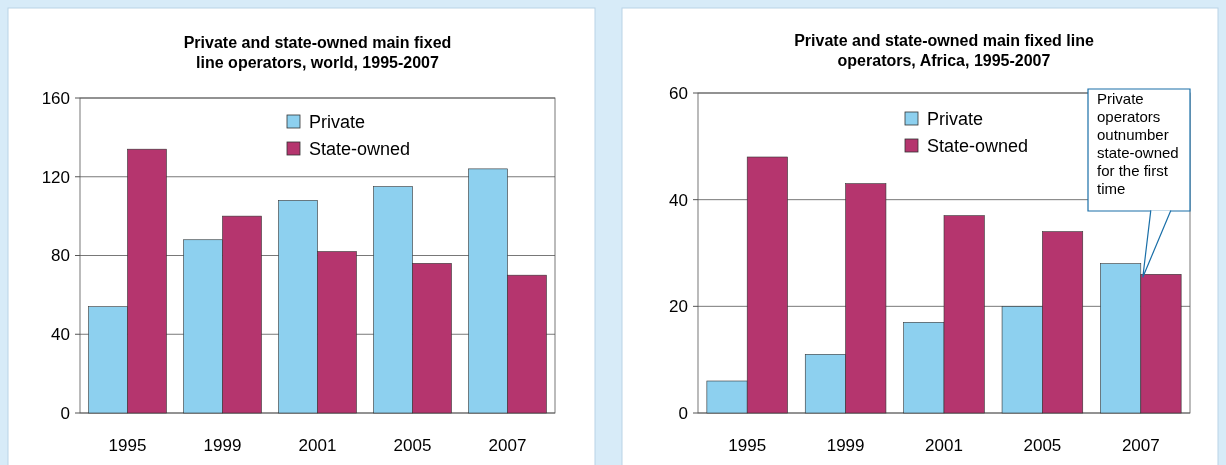  I want to click on chart-title: Private and state-owned main fixed line operators, Africa, 1995-2007, so click(944, 50).